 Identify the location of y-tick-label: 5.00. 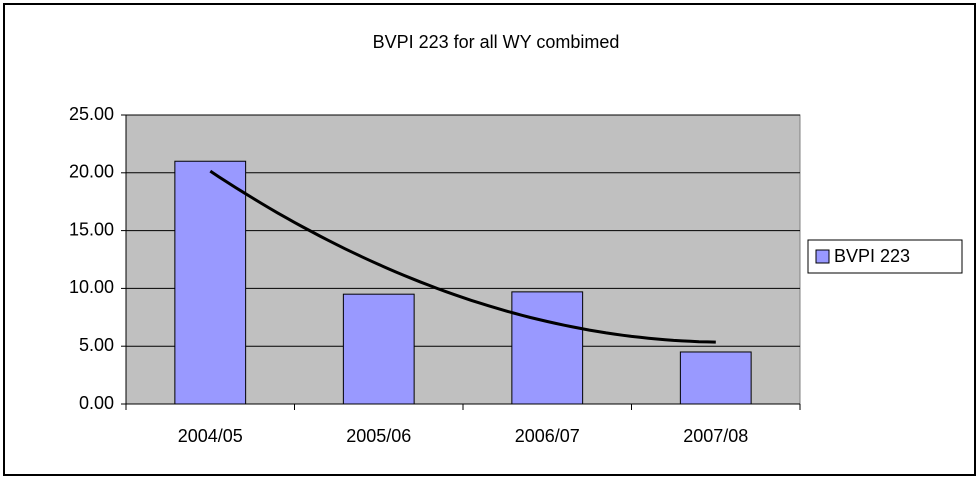
(96, 345).